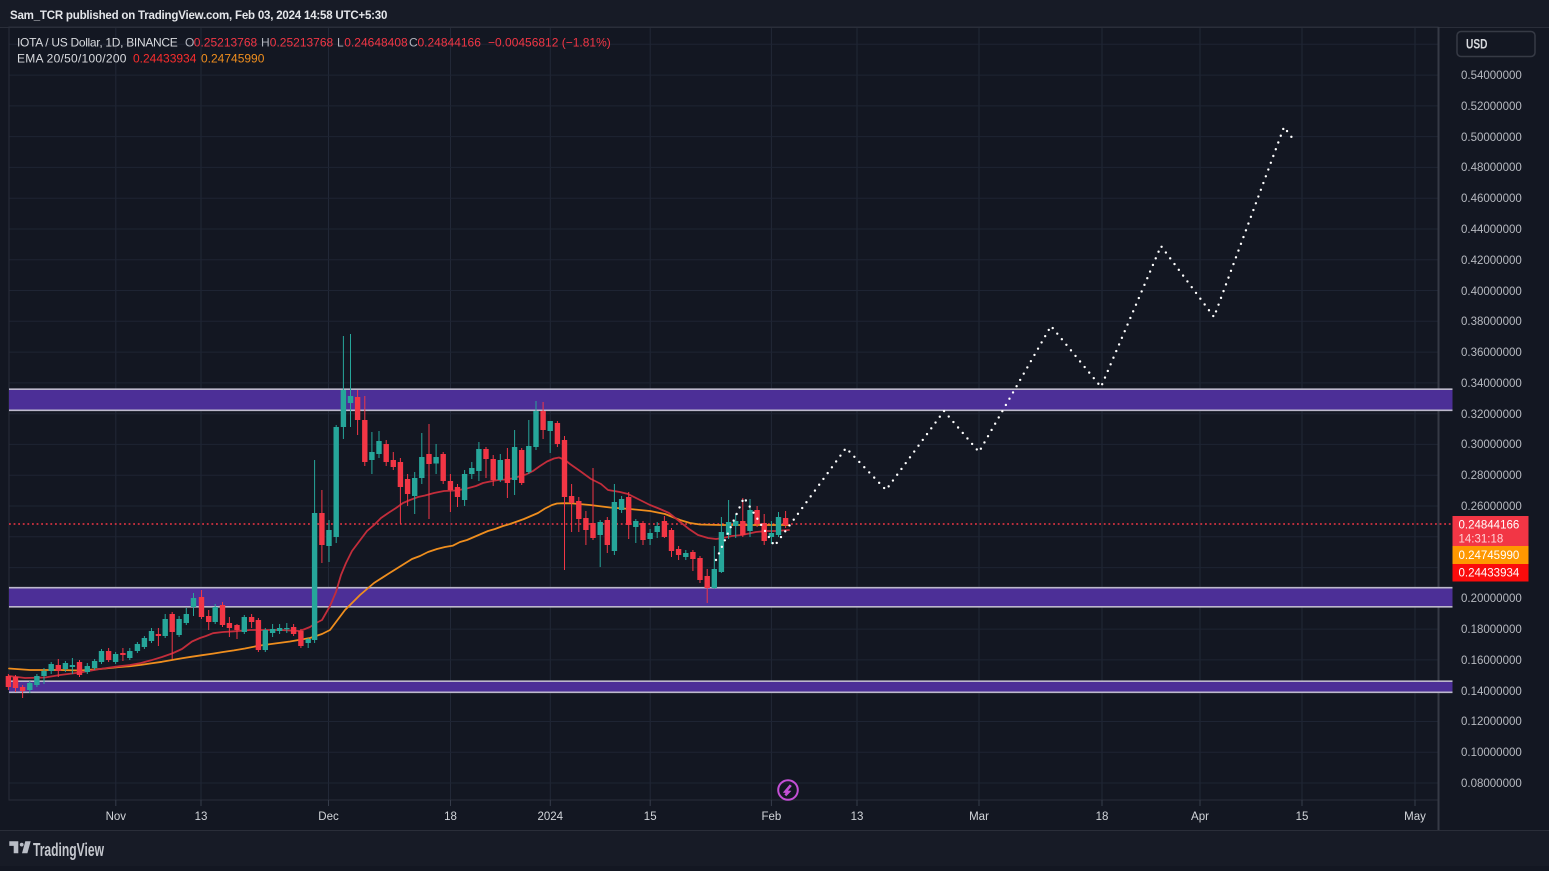 This screenshot has height=871, width=1549. What do you see at coordinates (551, 817) in the screenshot?
I see `svg-text: 2024` at bounding box center [551, 817].